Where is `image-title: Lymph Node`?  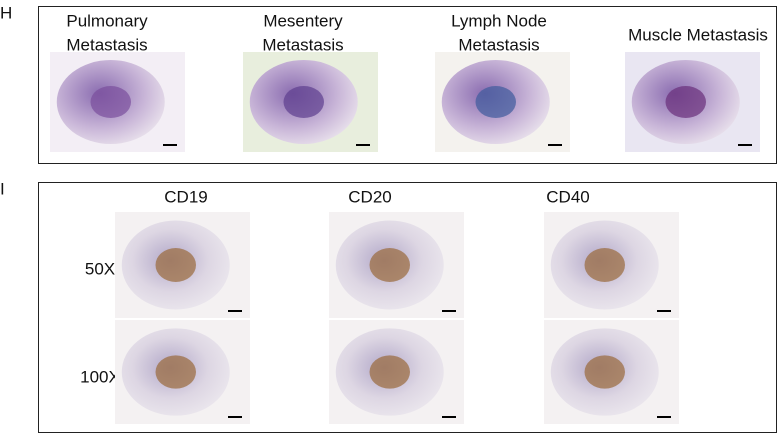
image-title: Lymph Node is located at coordinates (499, 20).